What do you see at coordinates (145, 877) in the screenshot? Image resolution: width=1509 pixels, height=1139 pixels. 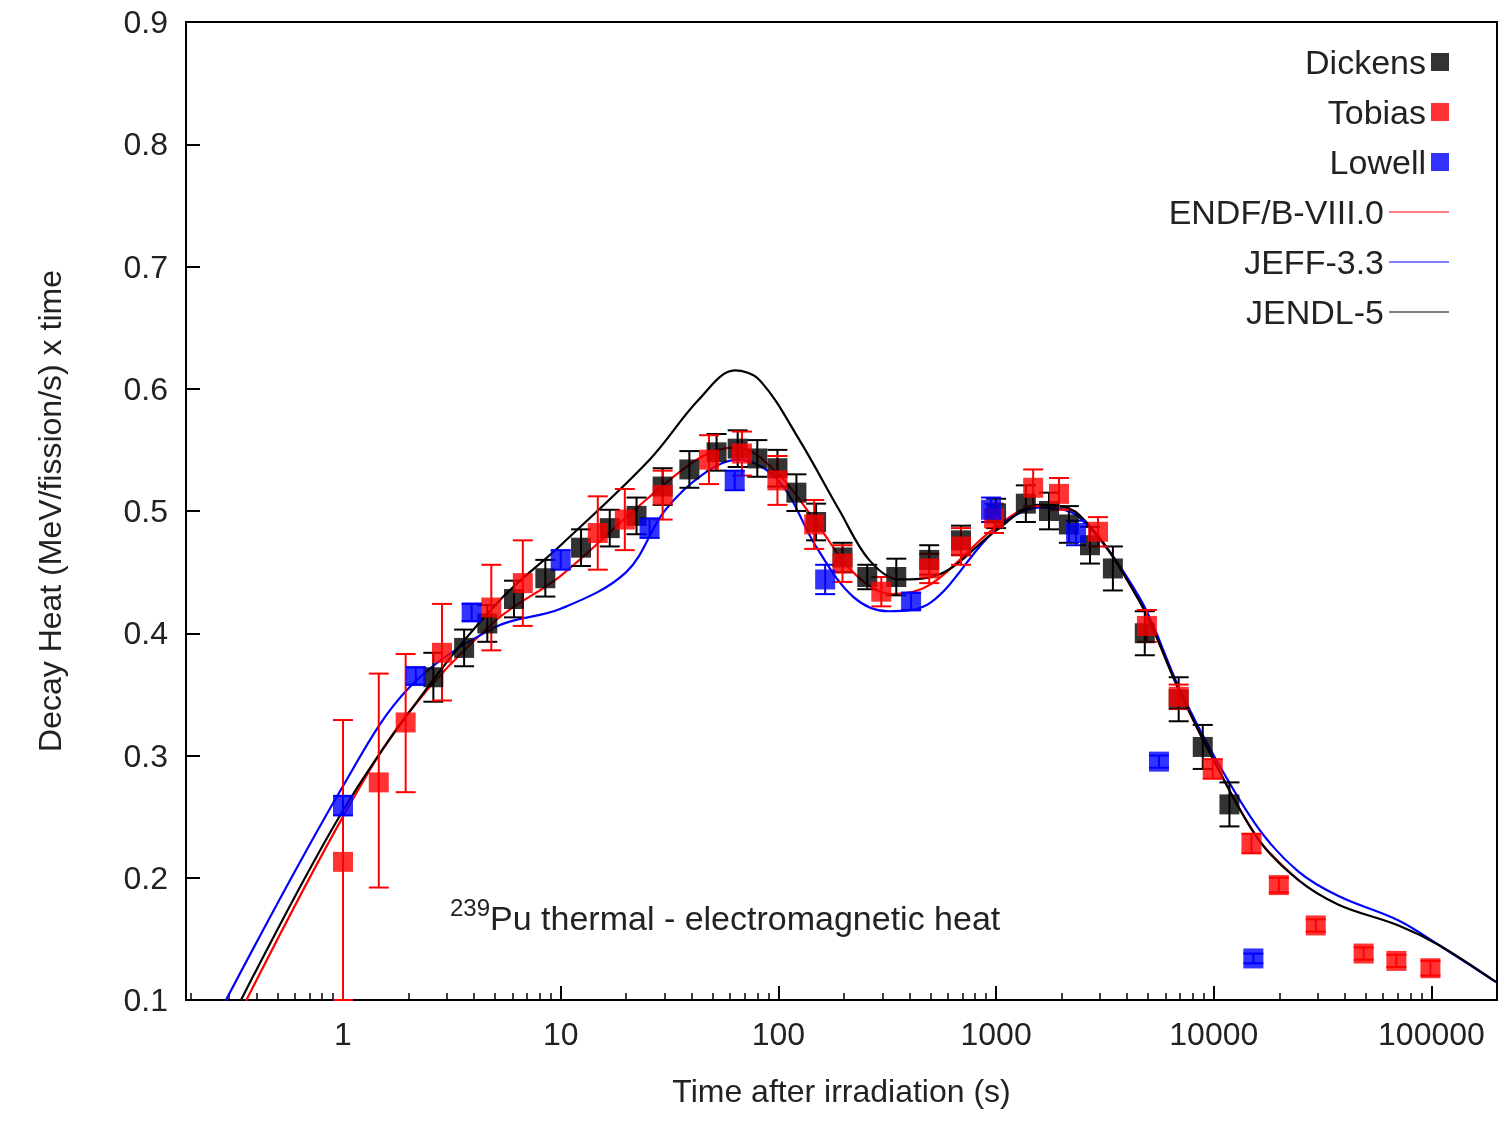 I see `y-tick-label: 0.2` at bounding box center [145, 877].